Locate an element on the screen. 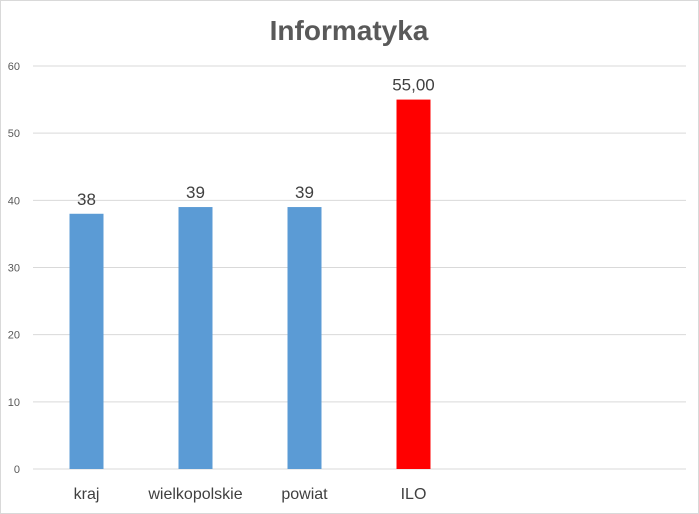  x-category-label: ILO is located at coordinates (414, 494).